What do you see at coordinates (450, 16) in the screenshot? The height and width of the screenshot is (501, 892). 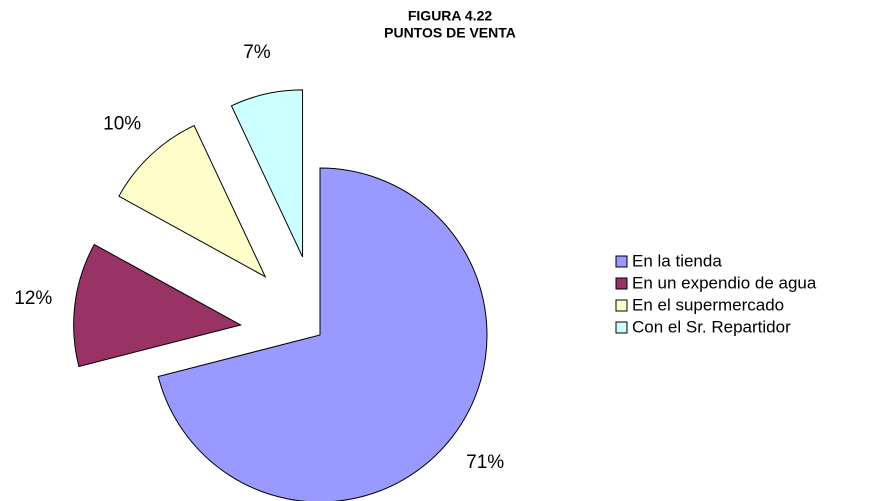 I see `chart-title: FIGURA 4.22` at bounding box center [450, 16].